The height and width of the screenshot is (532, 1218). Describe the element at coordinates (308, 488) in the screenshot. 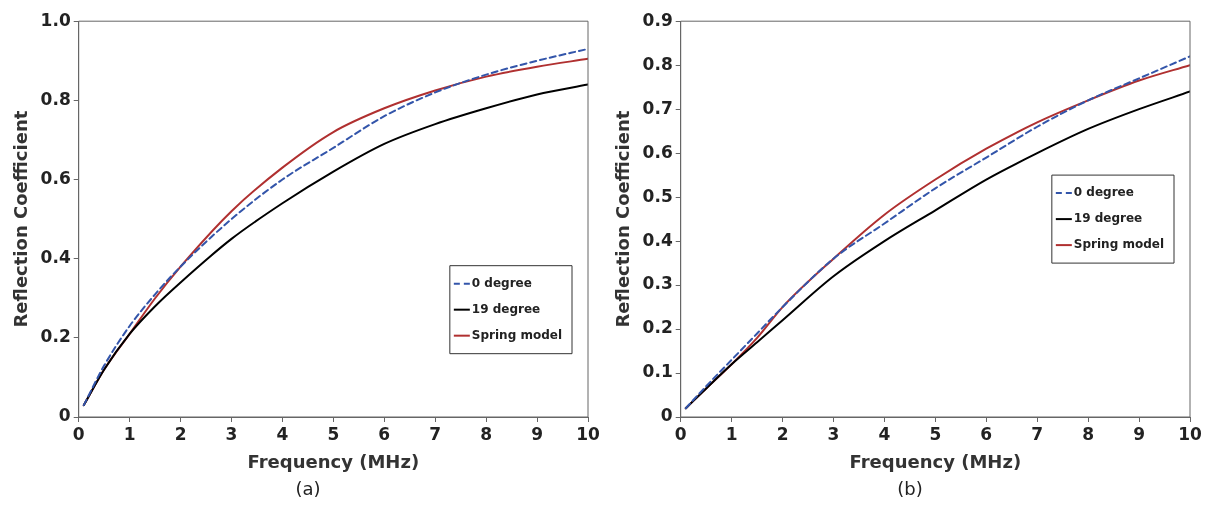

I see `text: (a)` at that location.